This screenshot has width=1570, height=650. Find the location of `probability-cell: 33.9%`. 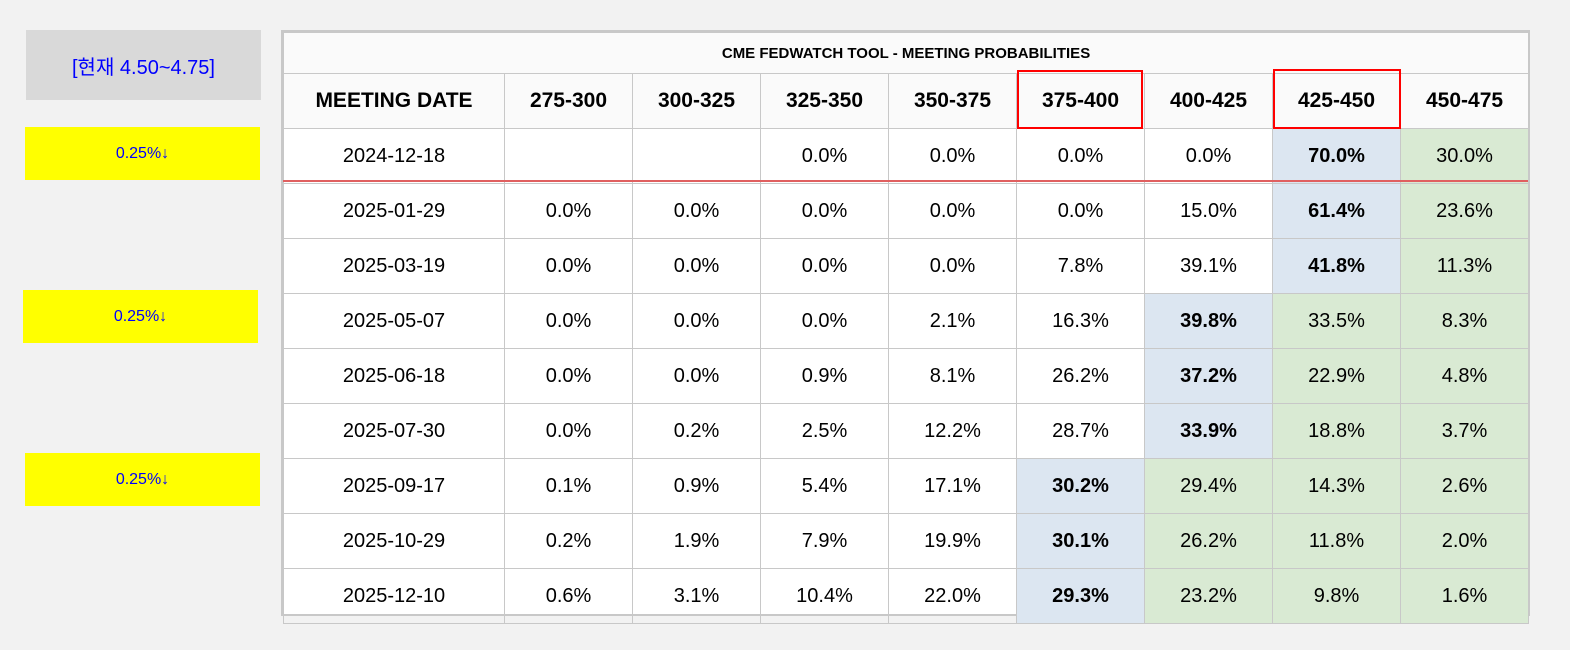

probability-cell: 33.9% is located at coordinates (1208, 431).